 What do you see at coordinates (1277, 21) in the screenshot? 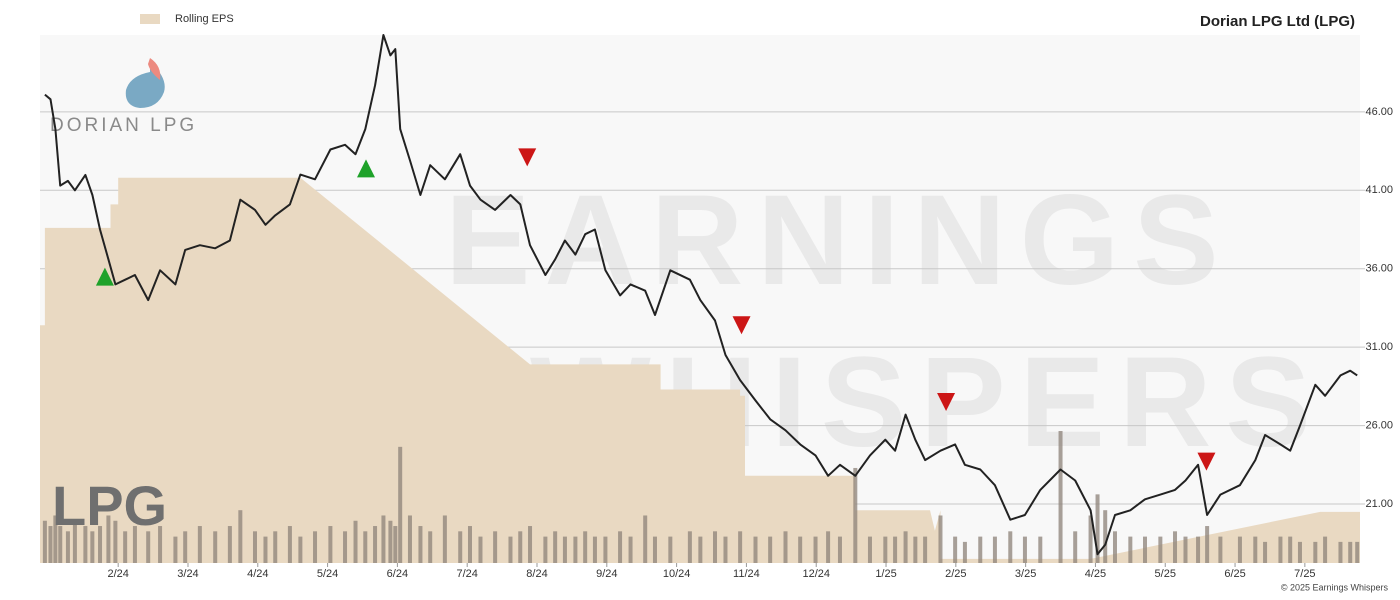
I see `chart-title: Dorian LPG Ltd (LPG)` at bounding box center [1277, 21].